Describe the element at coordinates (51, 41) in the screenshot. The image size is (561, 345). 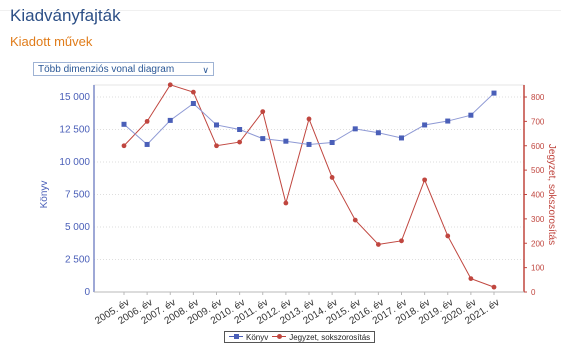
I see `page-subtitle: Kiadott művek` at that location.